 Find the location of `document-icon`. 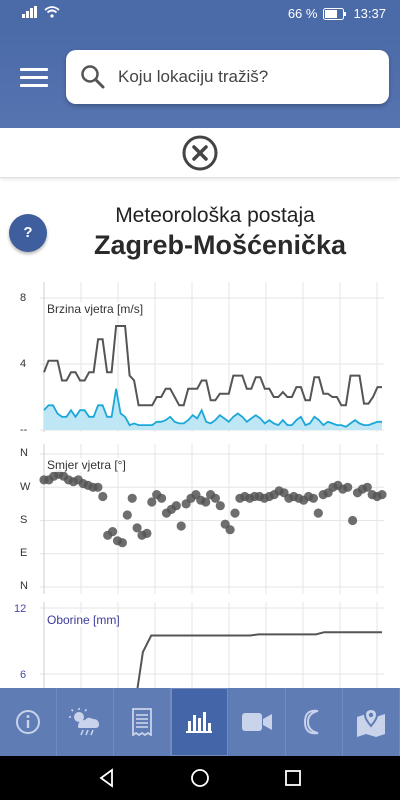

document-icon is located at coordinates (142, 722).